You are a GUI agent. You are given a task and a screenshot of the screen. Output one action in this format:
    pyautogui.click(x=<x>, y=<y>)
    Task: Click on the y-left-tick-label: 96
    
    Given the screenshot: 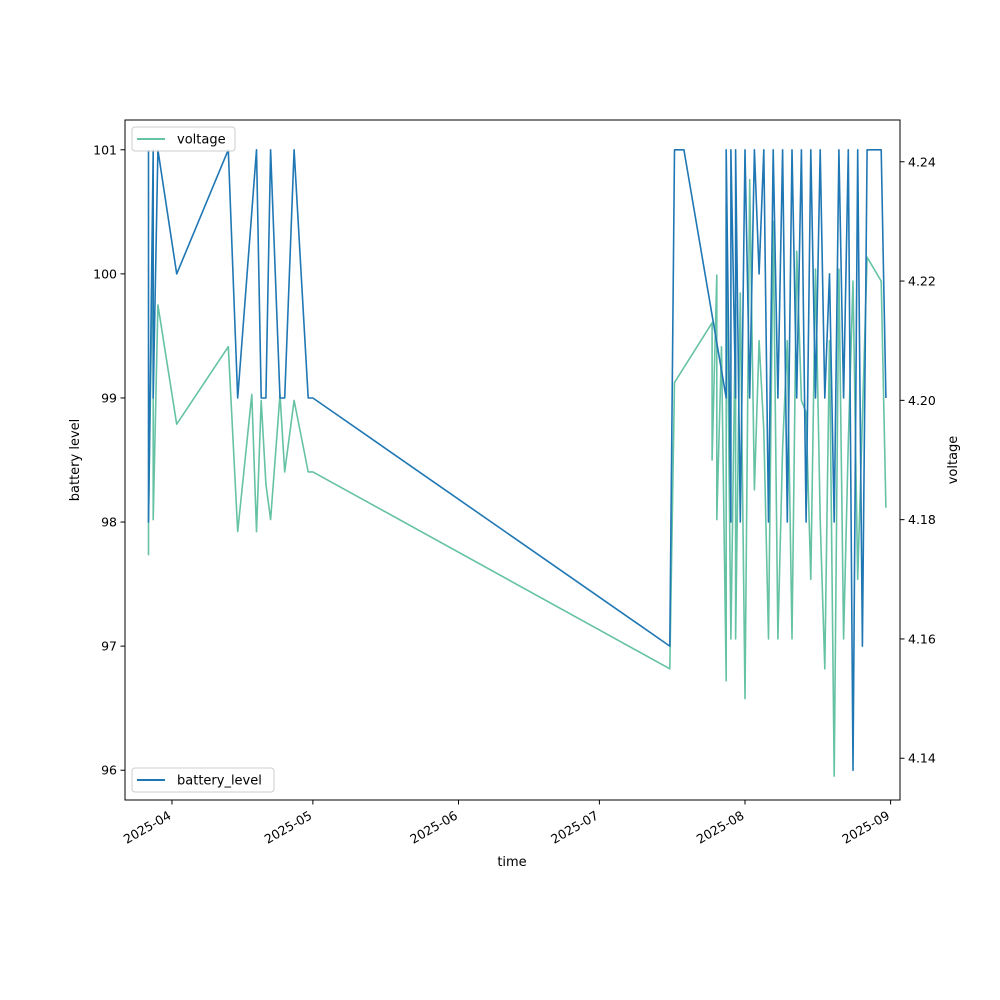 What is the action you would take?
    pyautogui.click(x=109, y=770)
    